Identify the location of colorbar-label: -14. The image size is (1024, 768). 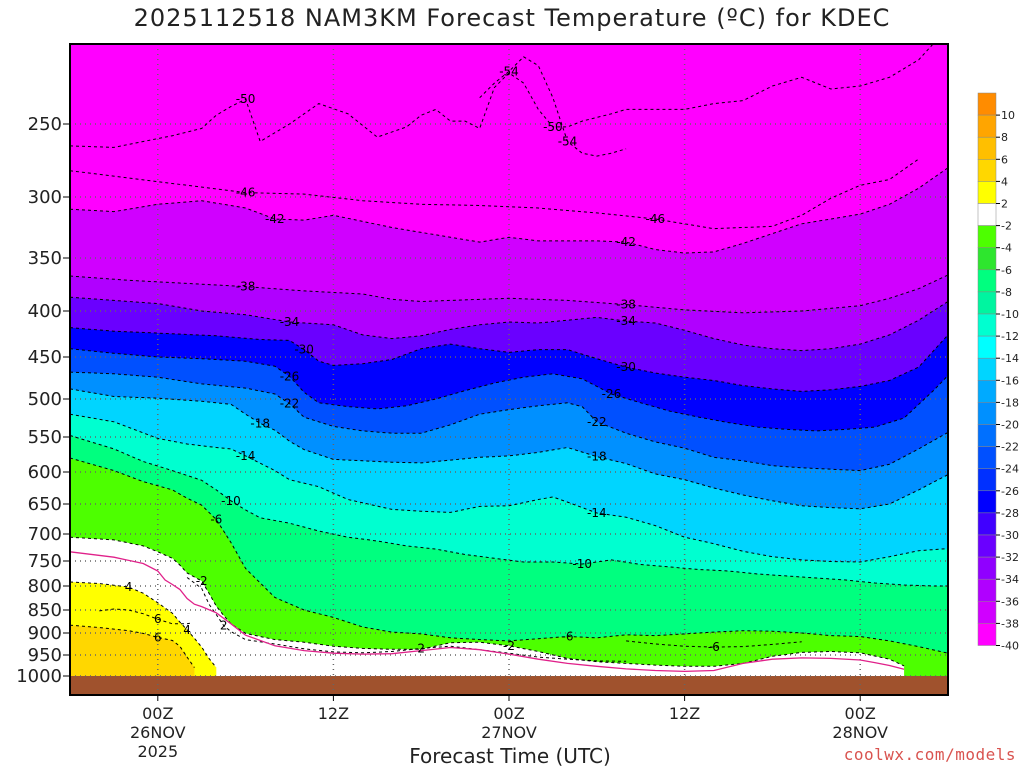
(1010, 358).